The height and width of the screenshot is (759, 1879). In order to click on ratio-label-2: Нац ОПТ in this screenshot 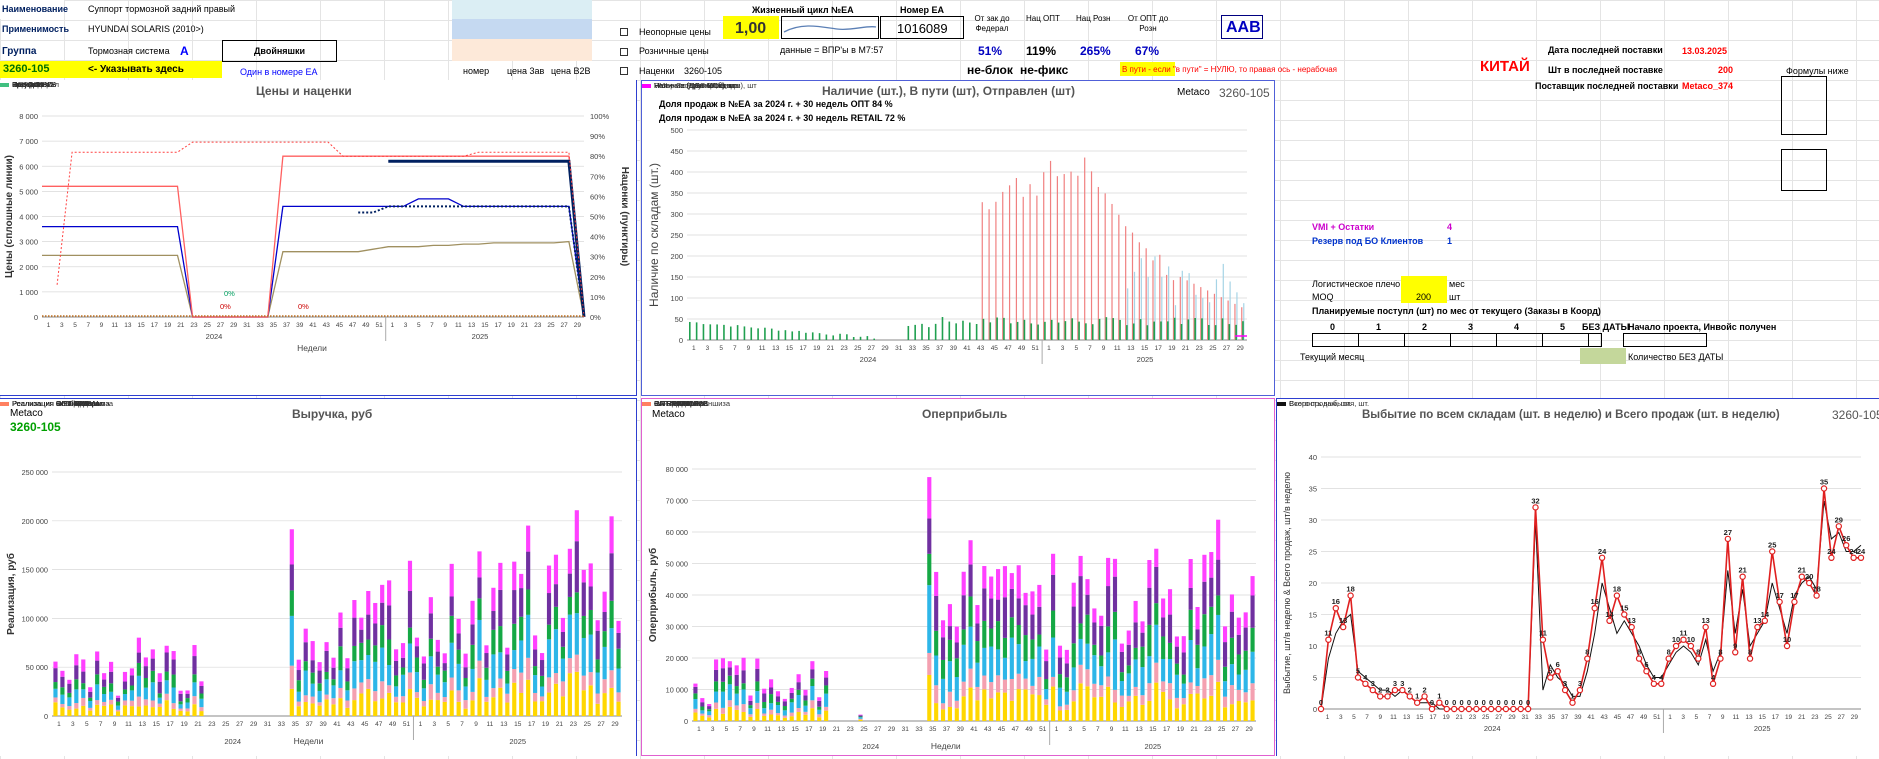, I will do `click(1043, 18)`.